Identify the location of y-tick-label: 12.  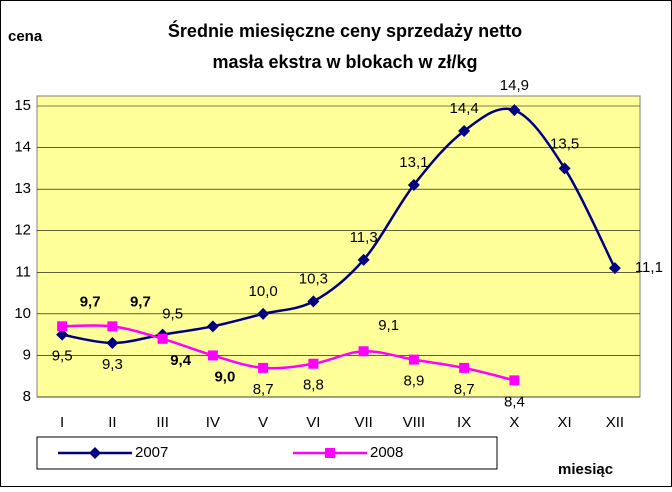
(22, 230).